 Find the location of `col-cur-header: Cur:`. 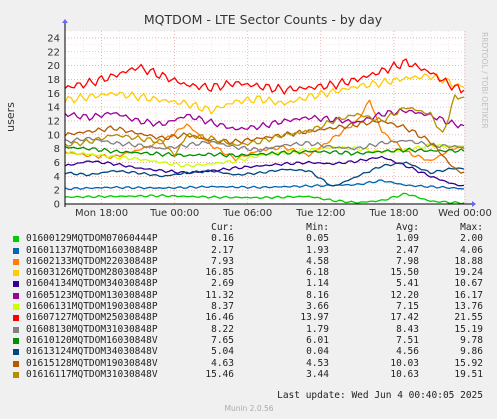

col-cur-header: Cur: is located at coordinates (222, 227).